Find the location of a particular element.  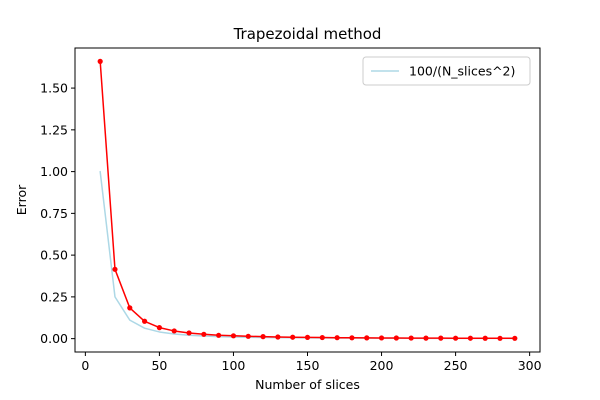

y-tick-label: 0.25 is located at coordinates (54, 296).